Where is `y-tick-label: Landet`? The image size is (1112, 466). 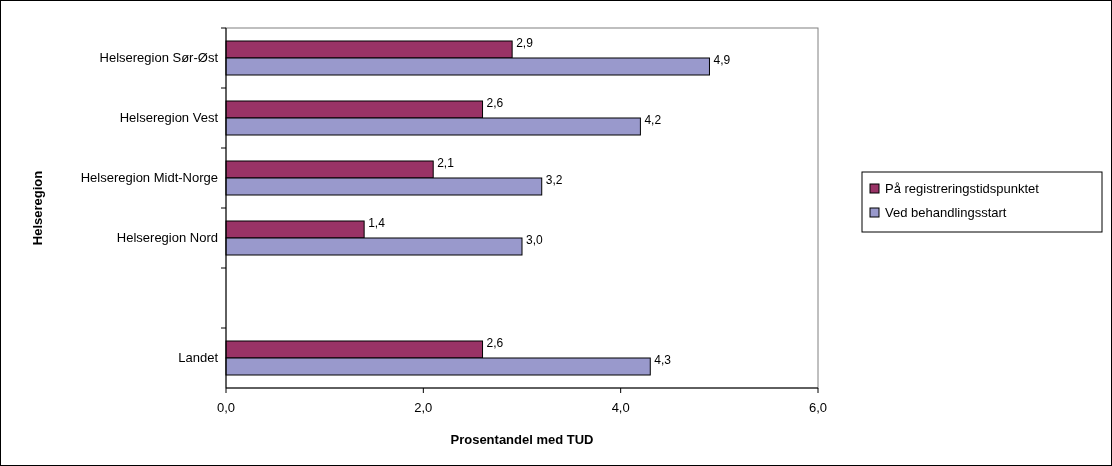
y-tick-label: Landet is located at coordinates (198, 357).